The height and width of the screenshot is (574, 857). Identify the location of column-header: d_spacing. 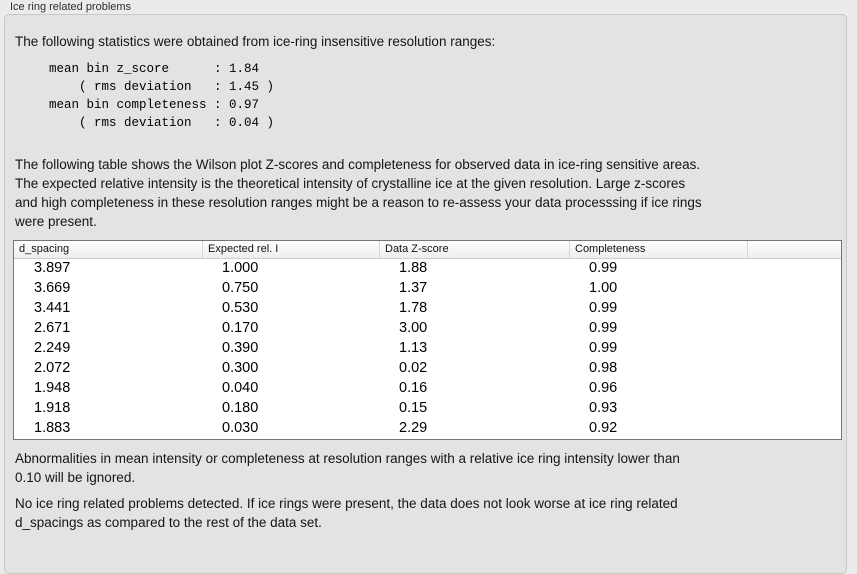
(44, 249).